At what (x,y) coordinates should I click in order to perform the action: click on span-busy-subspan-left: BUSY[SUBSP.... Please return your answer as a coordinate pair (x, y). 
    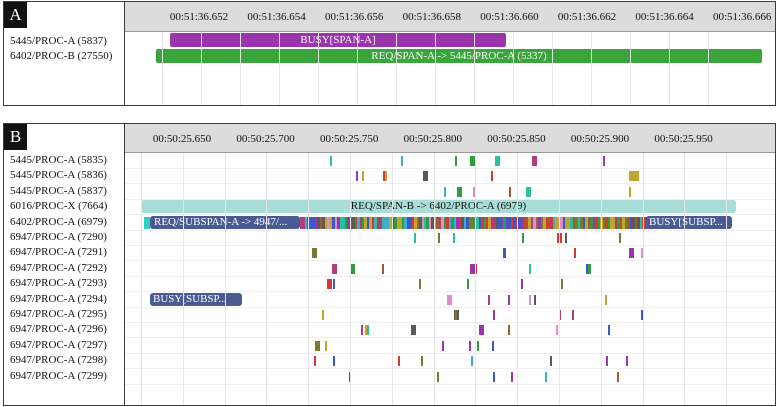
    Looking at the image, I should click on (196, 299).